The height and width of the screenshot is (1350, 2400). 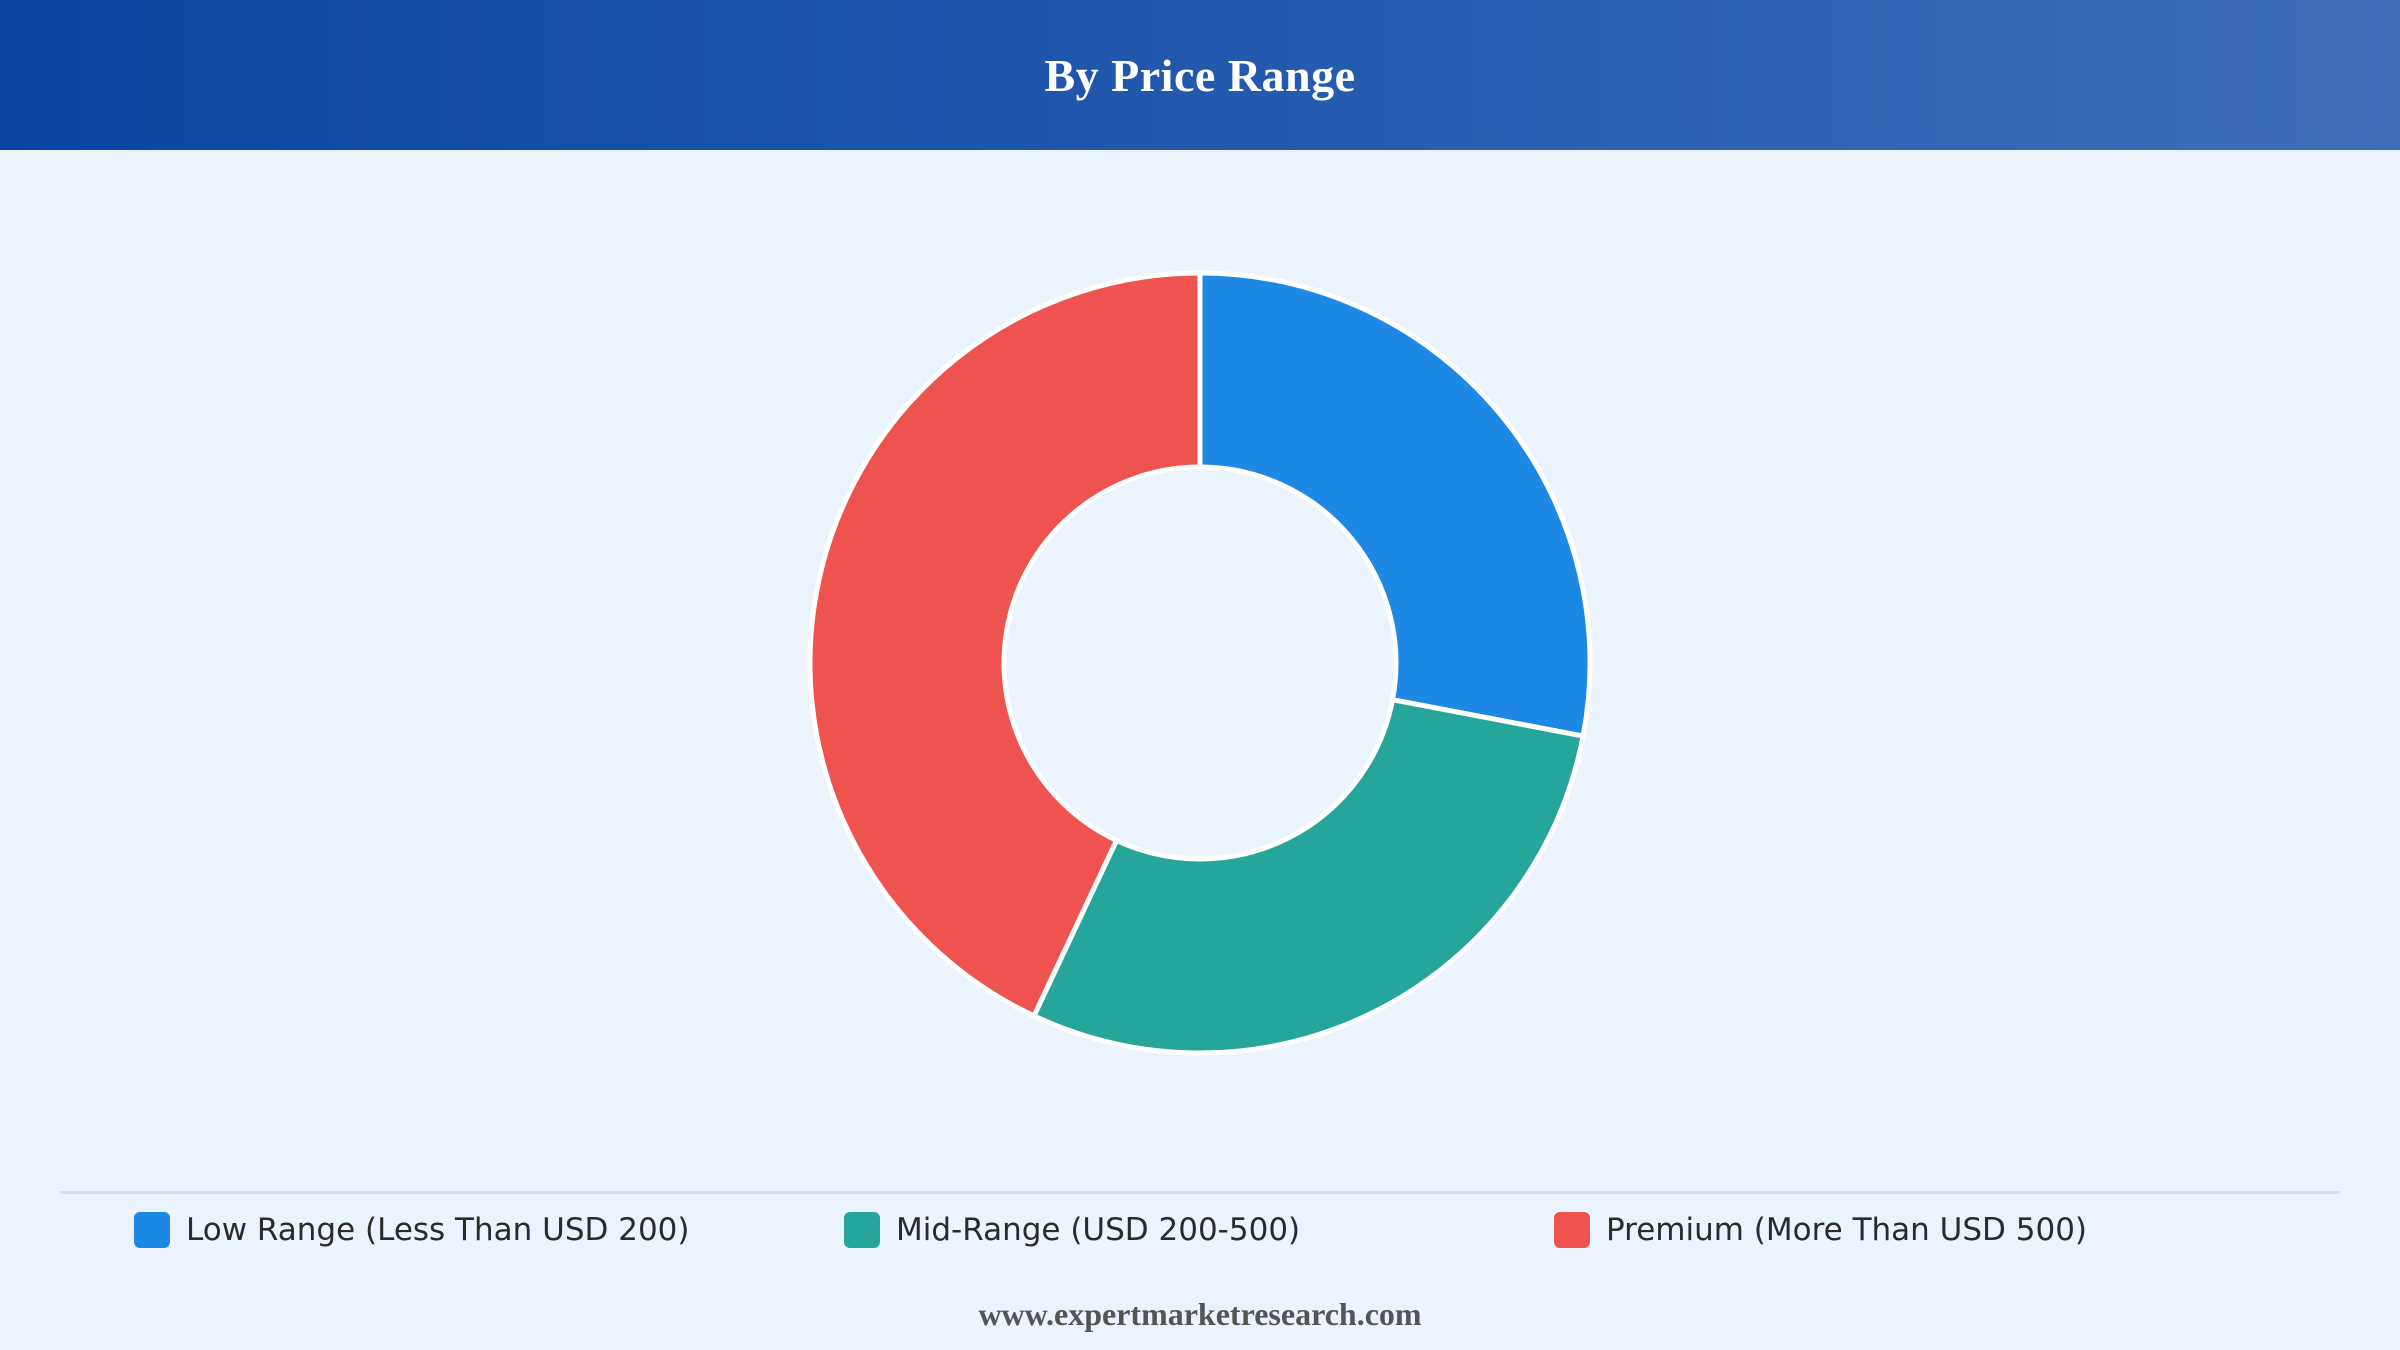 I want to click on legend-swatch-mid-range, so click(x=862, y=1230).